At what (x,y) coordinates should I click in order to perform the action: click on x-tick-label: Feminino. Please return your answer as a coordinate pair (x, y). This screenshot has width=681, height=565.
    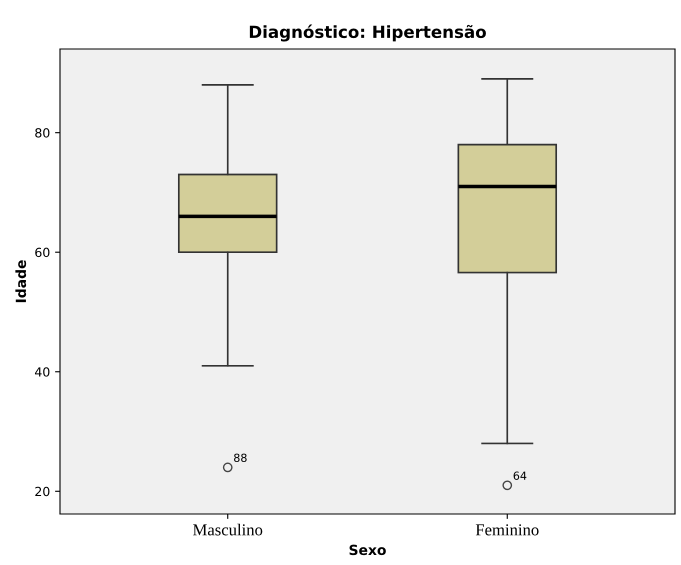
    Looking at the image, I should click on (507, 530).